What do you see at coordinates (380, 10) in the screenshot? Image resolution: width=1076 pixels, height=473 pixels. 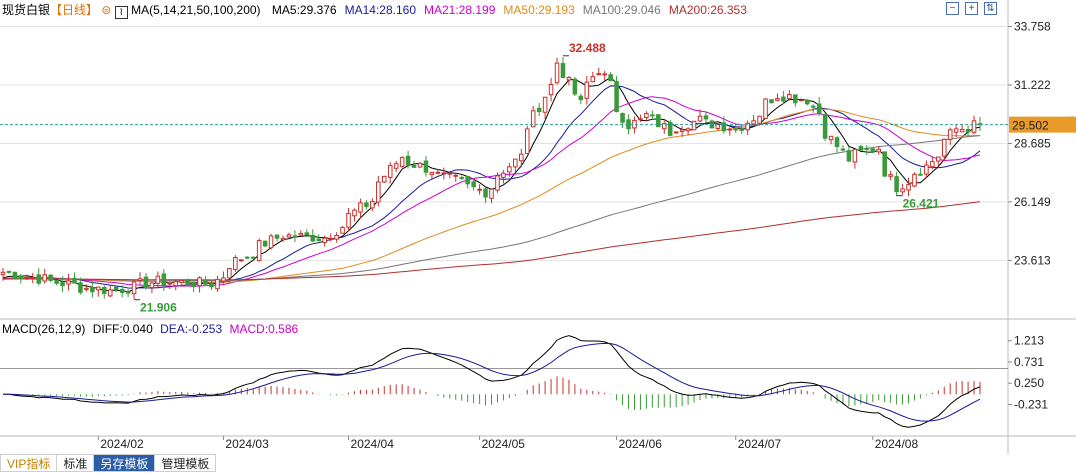 I see `ma-value-1: MA14:28.160` at bounding box center [380, 10].